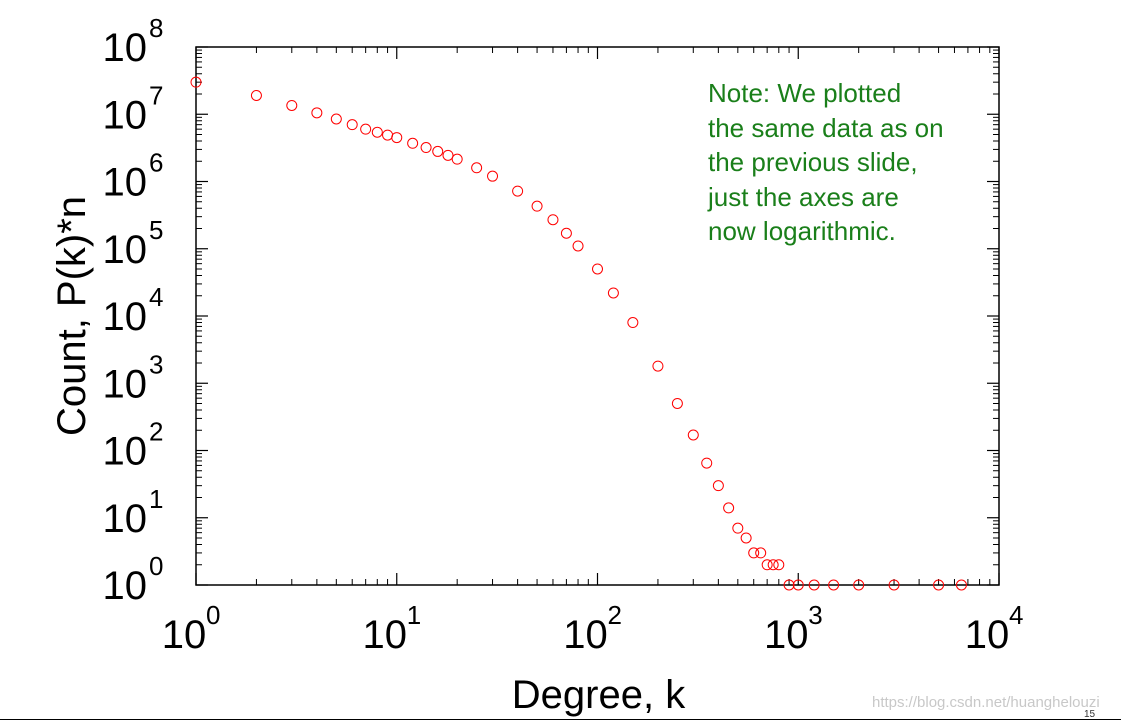 Image resolution: width=1121 pixels, height=723 pixels. I want to click on x-tick-exponent: 0, so click(213, 615).